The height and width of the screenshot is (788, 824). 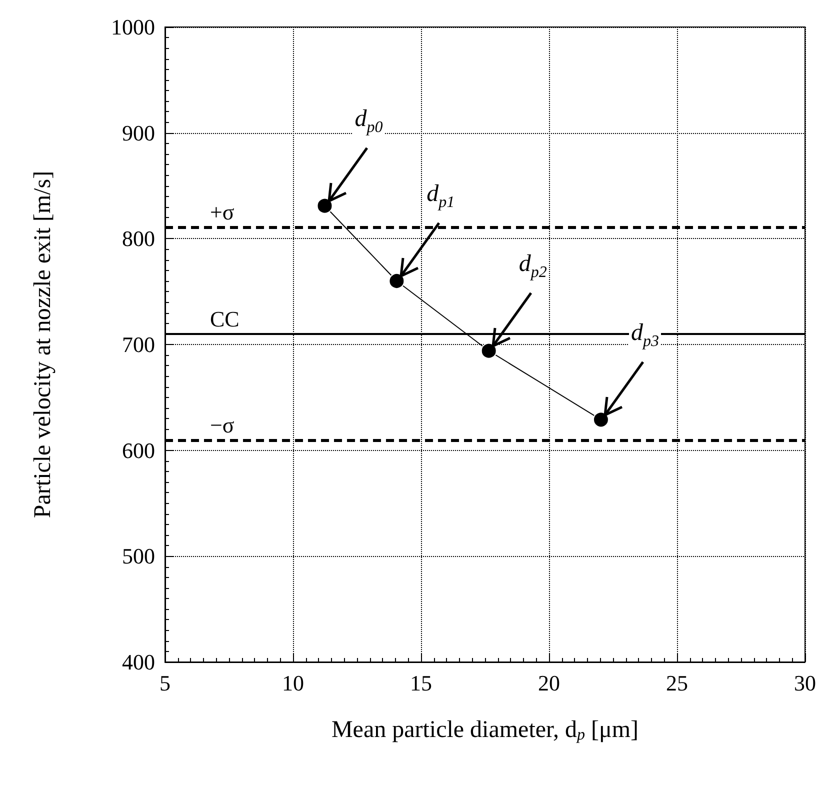 What do you see at coordinates (138, 133) in the screenshot?
I see `y-tick-label: 900` at bounding box center [138, 133].